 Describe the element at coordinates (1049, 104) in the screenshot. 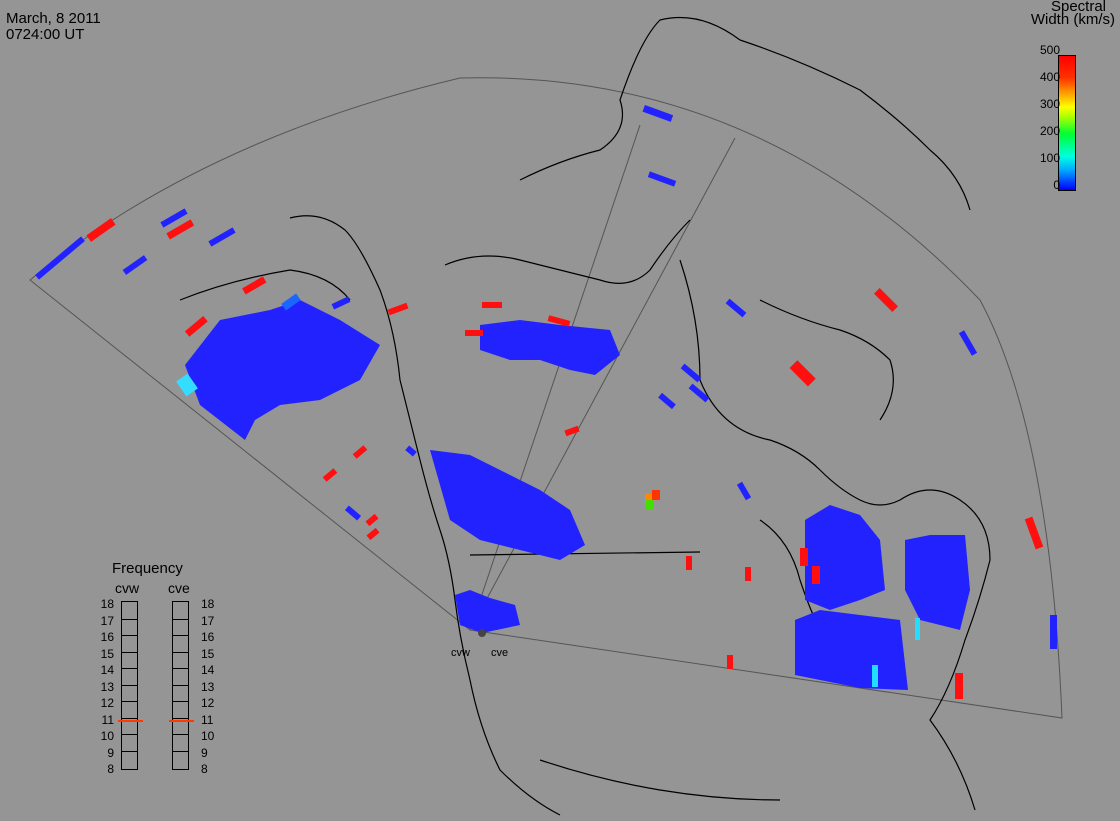

I see `colorbar-tick: 300` at that location.